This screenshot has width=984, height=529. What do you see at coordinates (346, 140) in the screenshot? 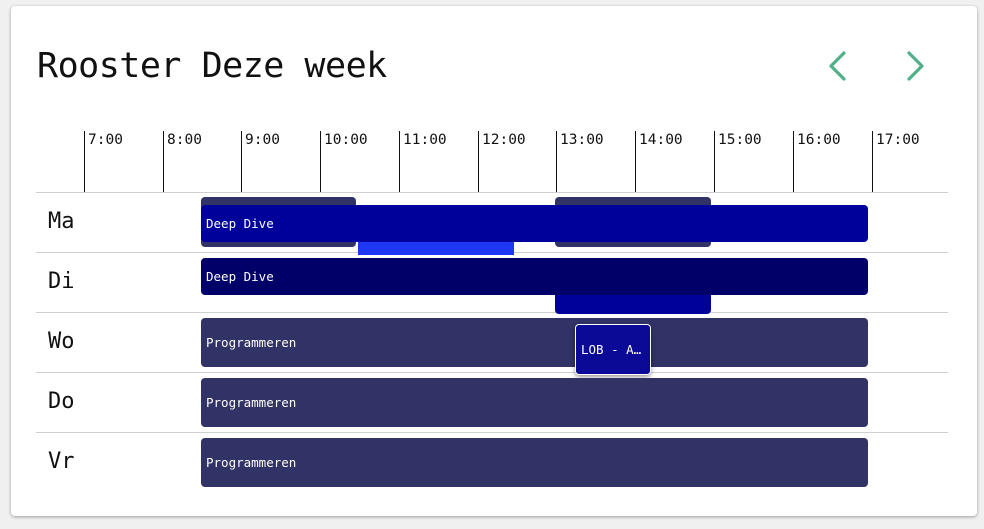
I see `time-label: 10:00` at bounding box center [346, 140].